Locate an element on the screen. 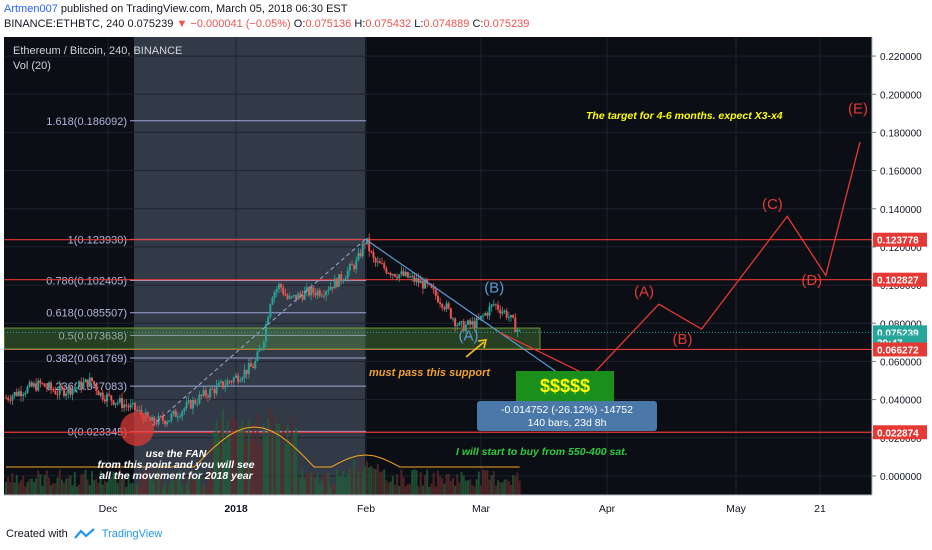 This screenshot has width=932, height=550. time-axis: Dec 2018 Feb Mar Apr May 21 is located at coordinates (438, 504).